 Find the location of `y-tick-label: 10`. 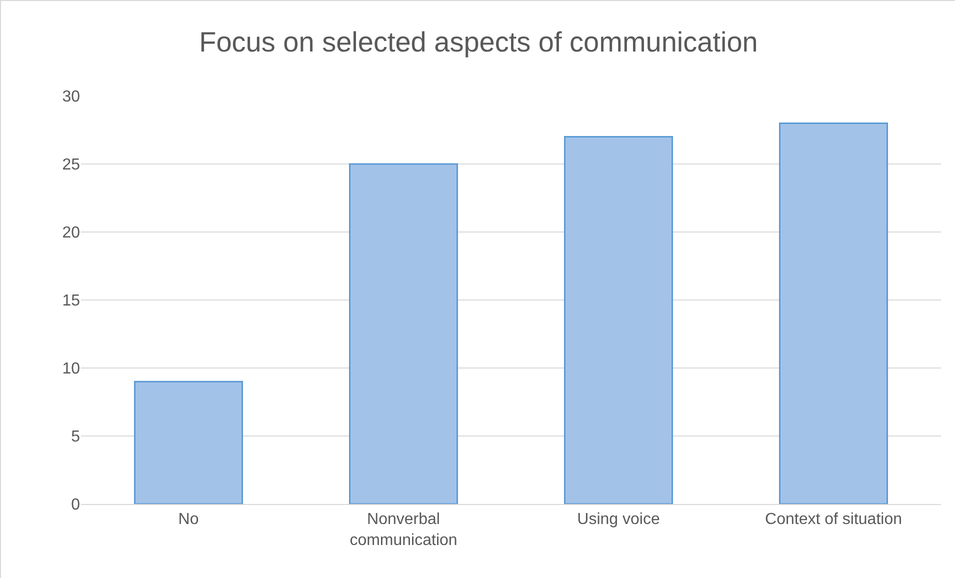

y-tick-label: 10 is located at coordinates (71, 369).